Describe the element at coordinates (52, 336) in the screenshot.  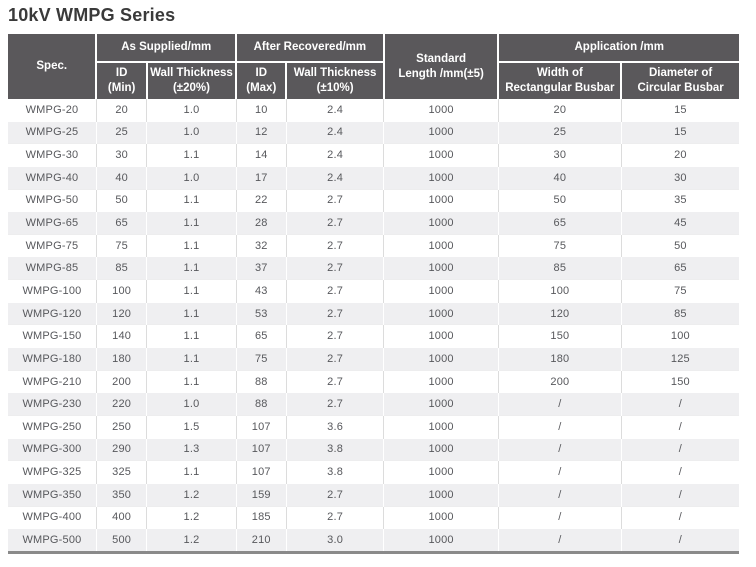
I see `cell-spec: WMPG-150` at that location.